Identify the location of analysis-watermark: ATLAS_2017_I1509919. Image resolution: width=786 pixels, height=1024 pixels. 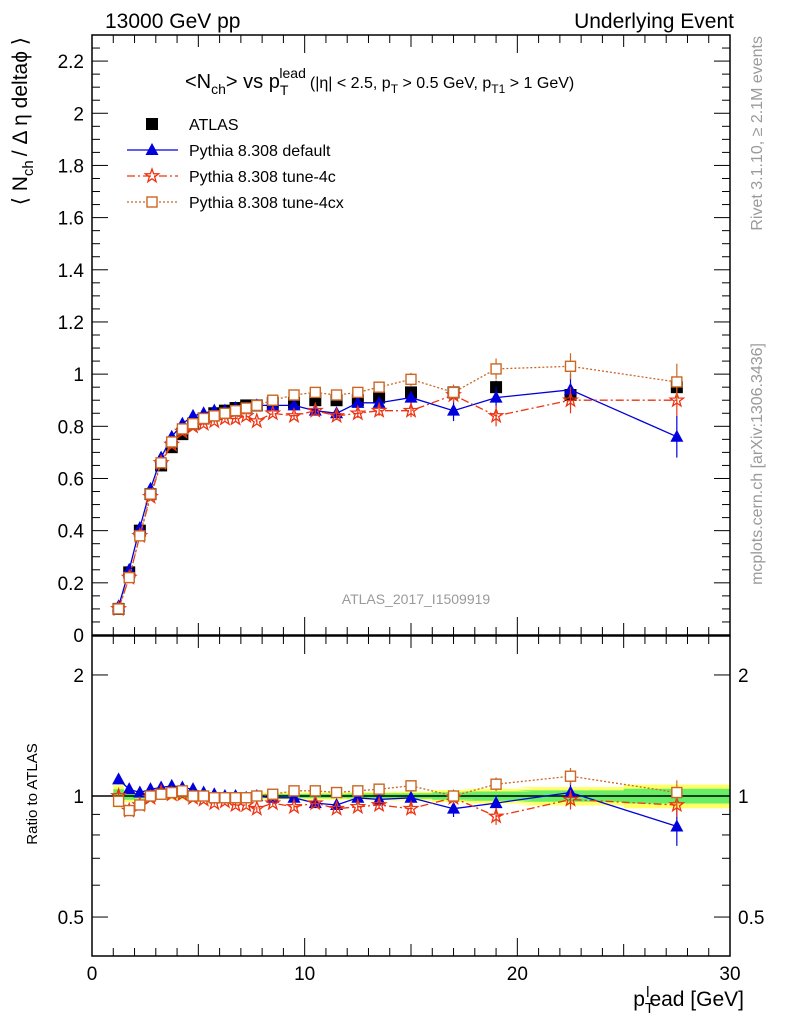
(416, 599).